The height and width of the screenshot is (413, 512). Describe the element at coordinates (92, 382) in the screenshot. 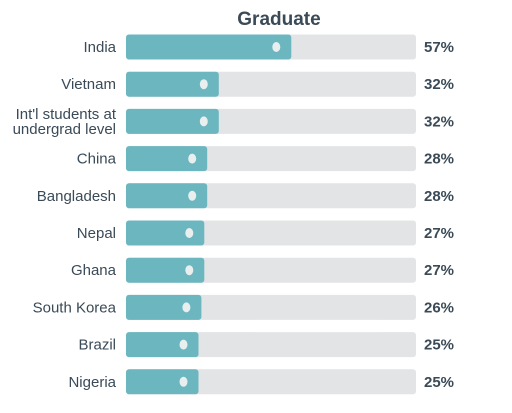

I see `category-label: Nigeria` at that location.